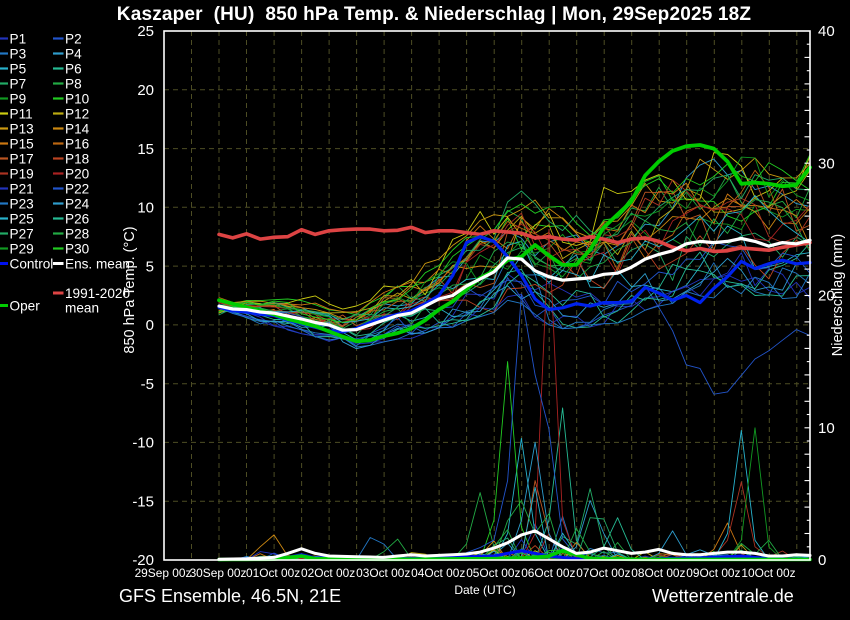  I want to click on svg-text: Control, so click(32, 264).